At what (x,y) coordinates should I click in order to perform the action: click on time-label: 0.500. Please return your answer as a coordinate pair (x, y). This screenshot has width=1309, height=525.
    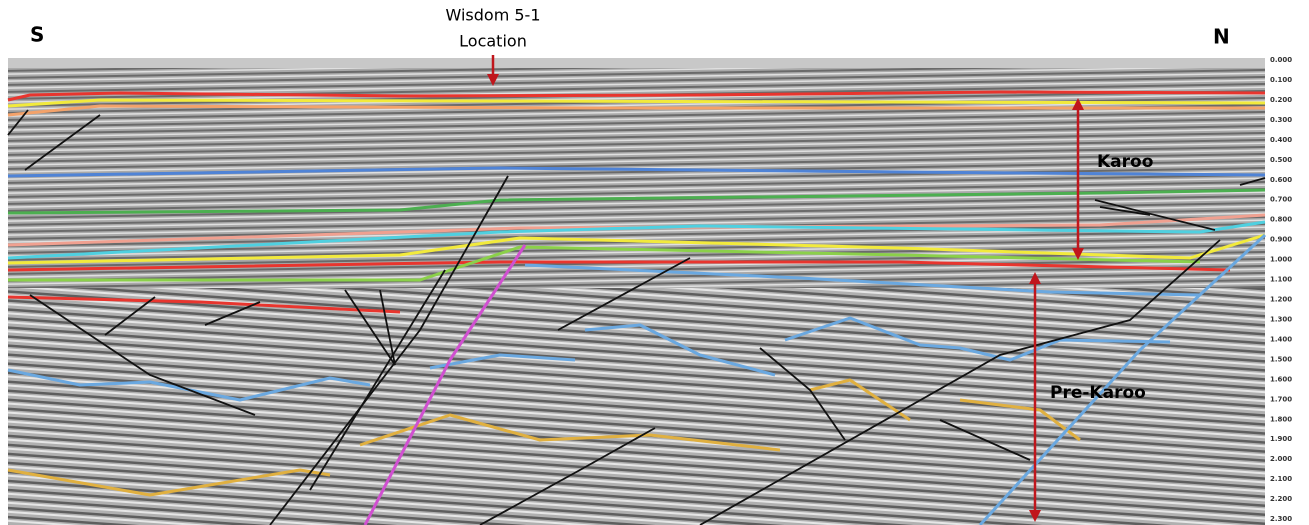
    Looking at the image, I should click on (1281, 160).